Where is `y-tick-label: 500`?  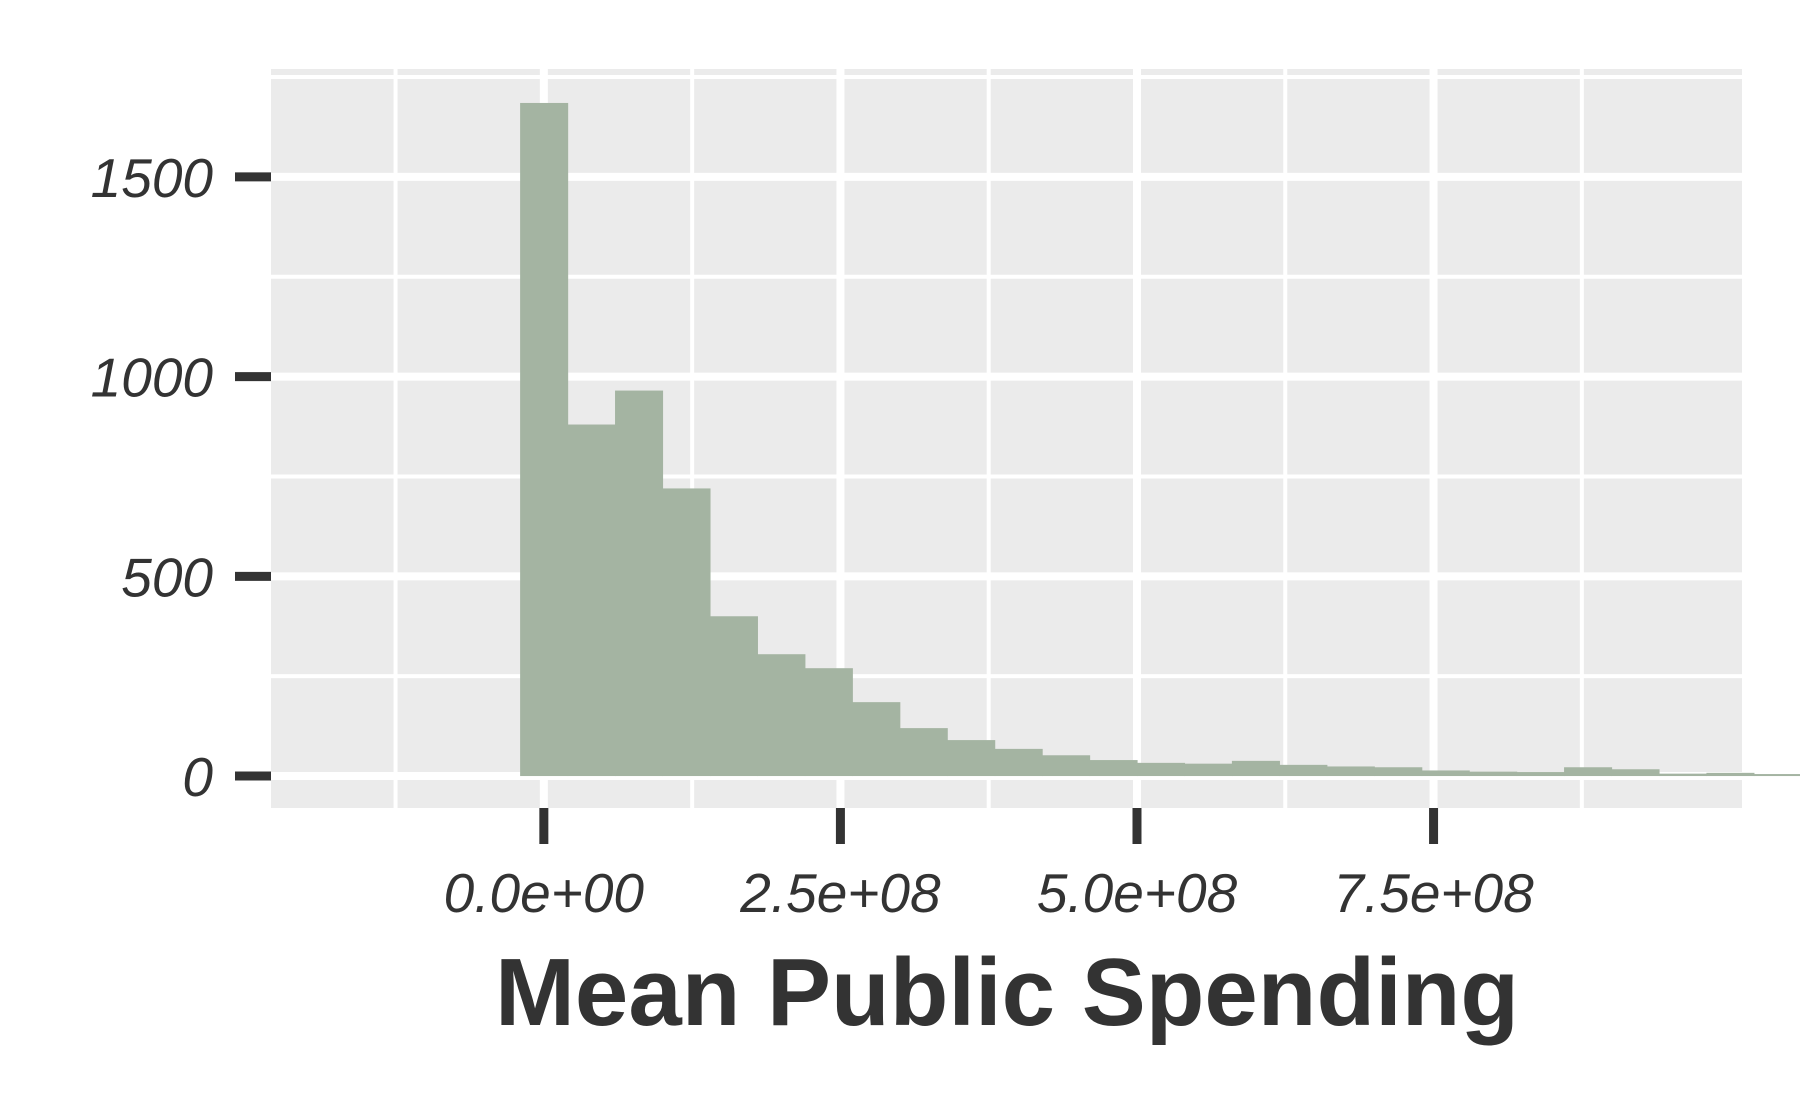
y-tick-label: 500 is located at coordinates (167, 577).